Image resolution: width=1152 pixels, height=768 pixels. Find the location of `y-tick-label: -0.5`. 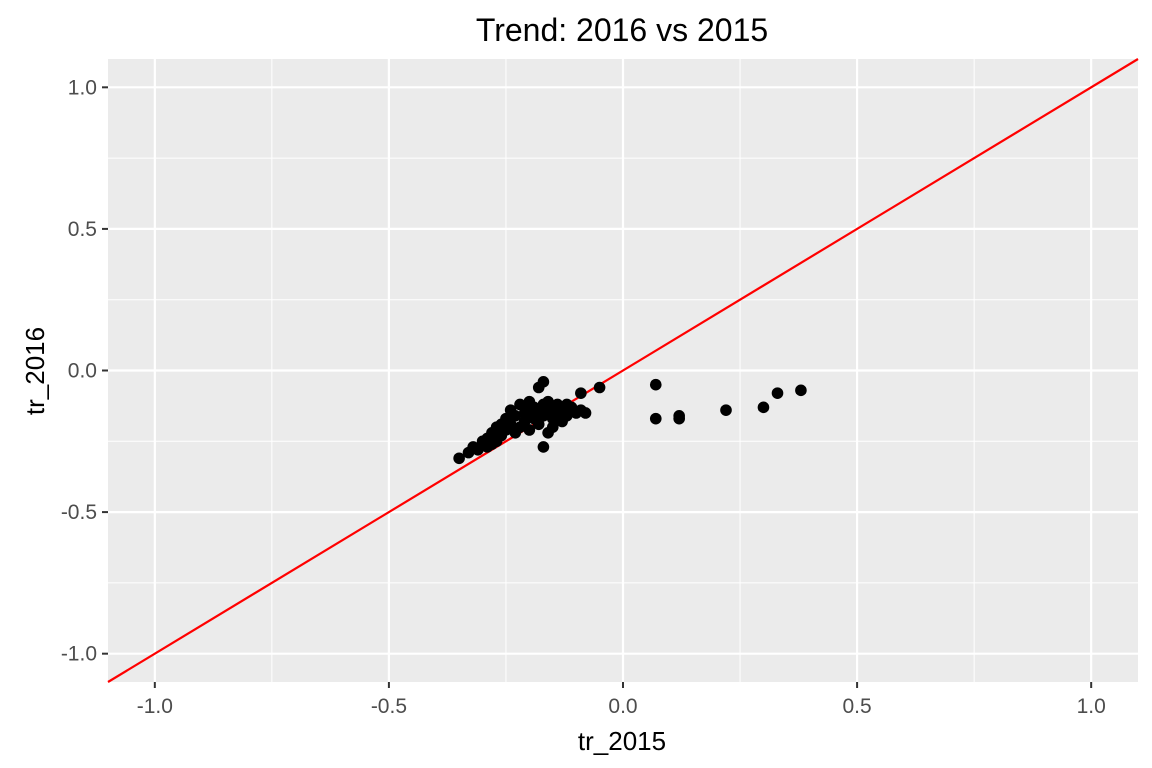

y-tick-label: -0.5 is located at coordinates (79, 512).